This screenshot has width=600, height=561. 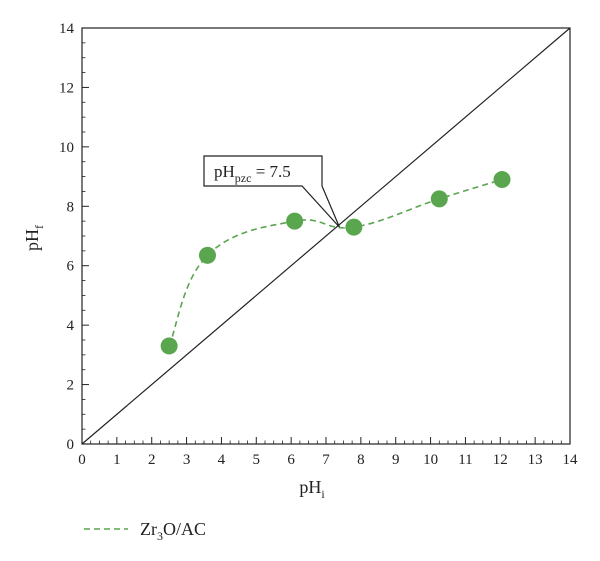 What do you see at coordinates (430, 460) in the screenshot?
I see `x-tick-label: 10` at bounding box center [430, 460].